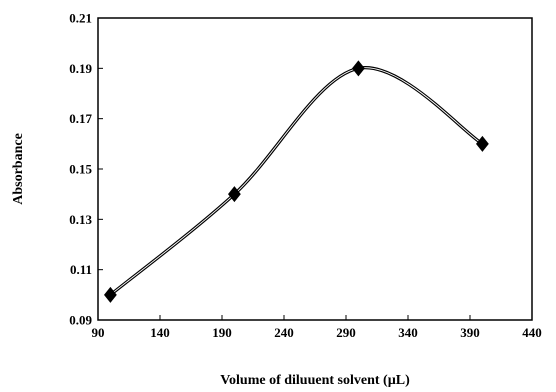  What do you see at coordinates (80, 118) in the screenshot?
I see `y-tick-label: 0.17` at bounding box center [80, 118].